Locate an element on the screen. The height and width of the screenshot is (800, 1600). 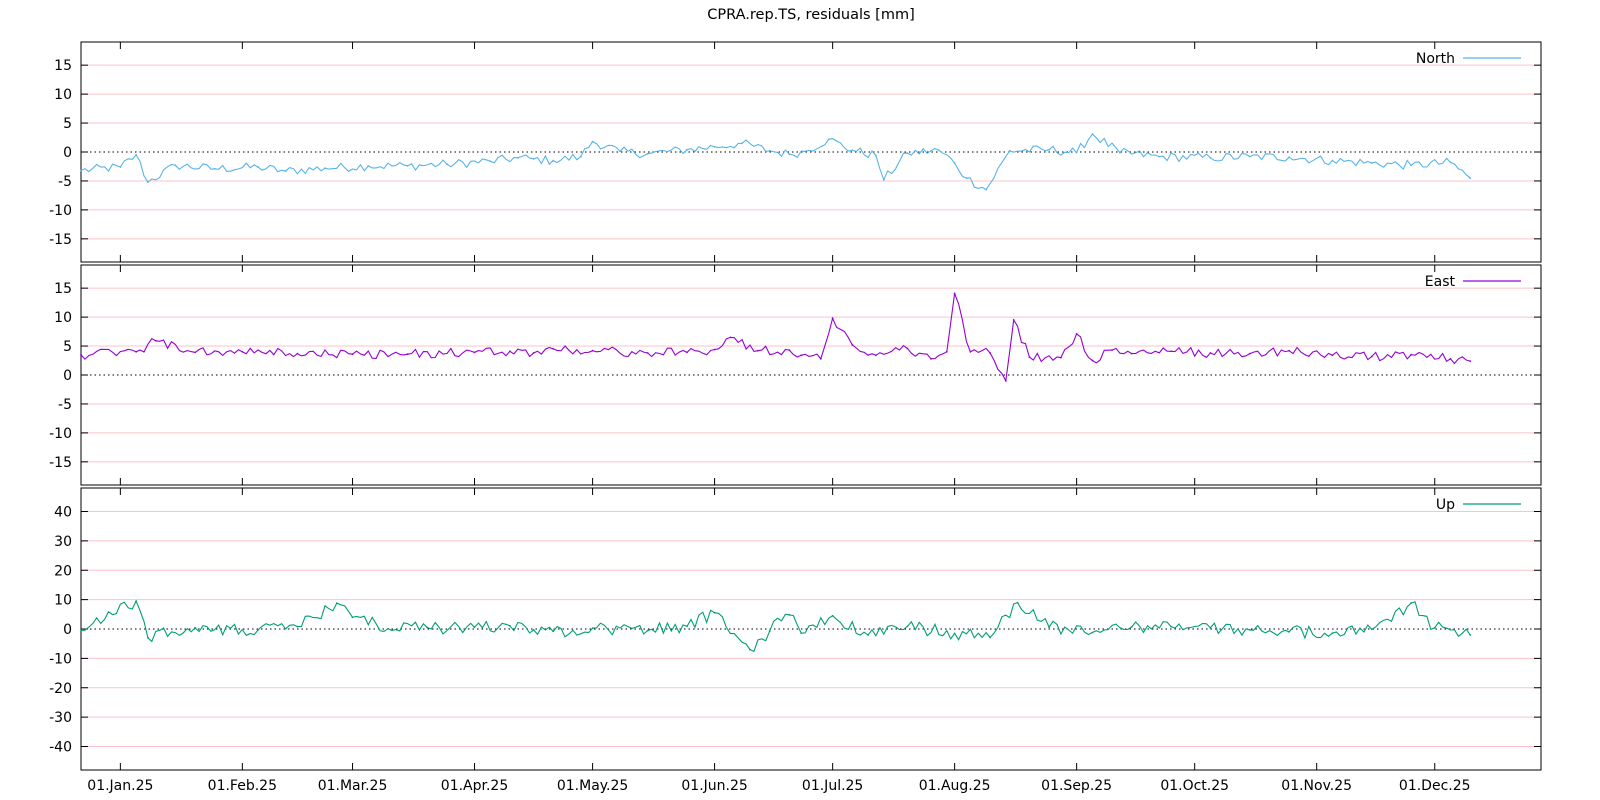
series-line-up is located at coordinates (775, 626).